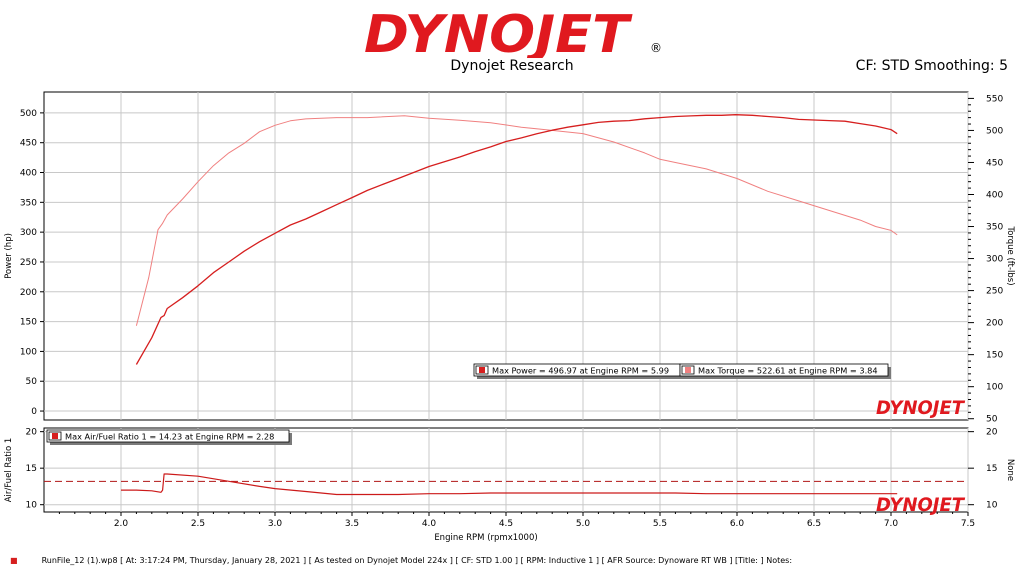 The image size is (1024, 576). I want to click on rpm-axis-label: Engine RPM (rpmx1000), so click(485, 538).